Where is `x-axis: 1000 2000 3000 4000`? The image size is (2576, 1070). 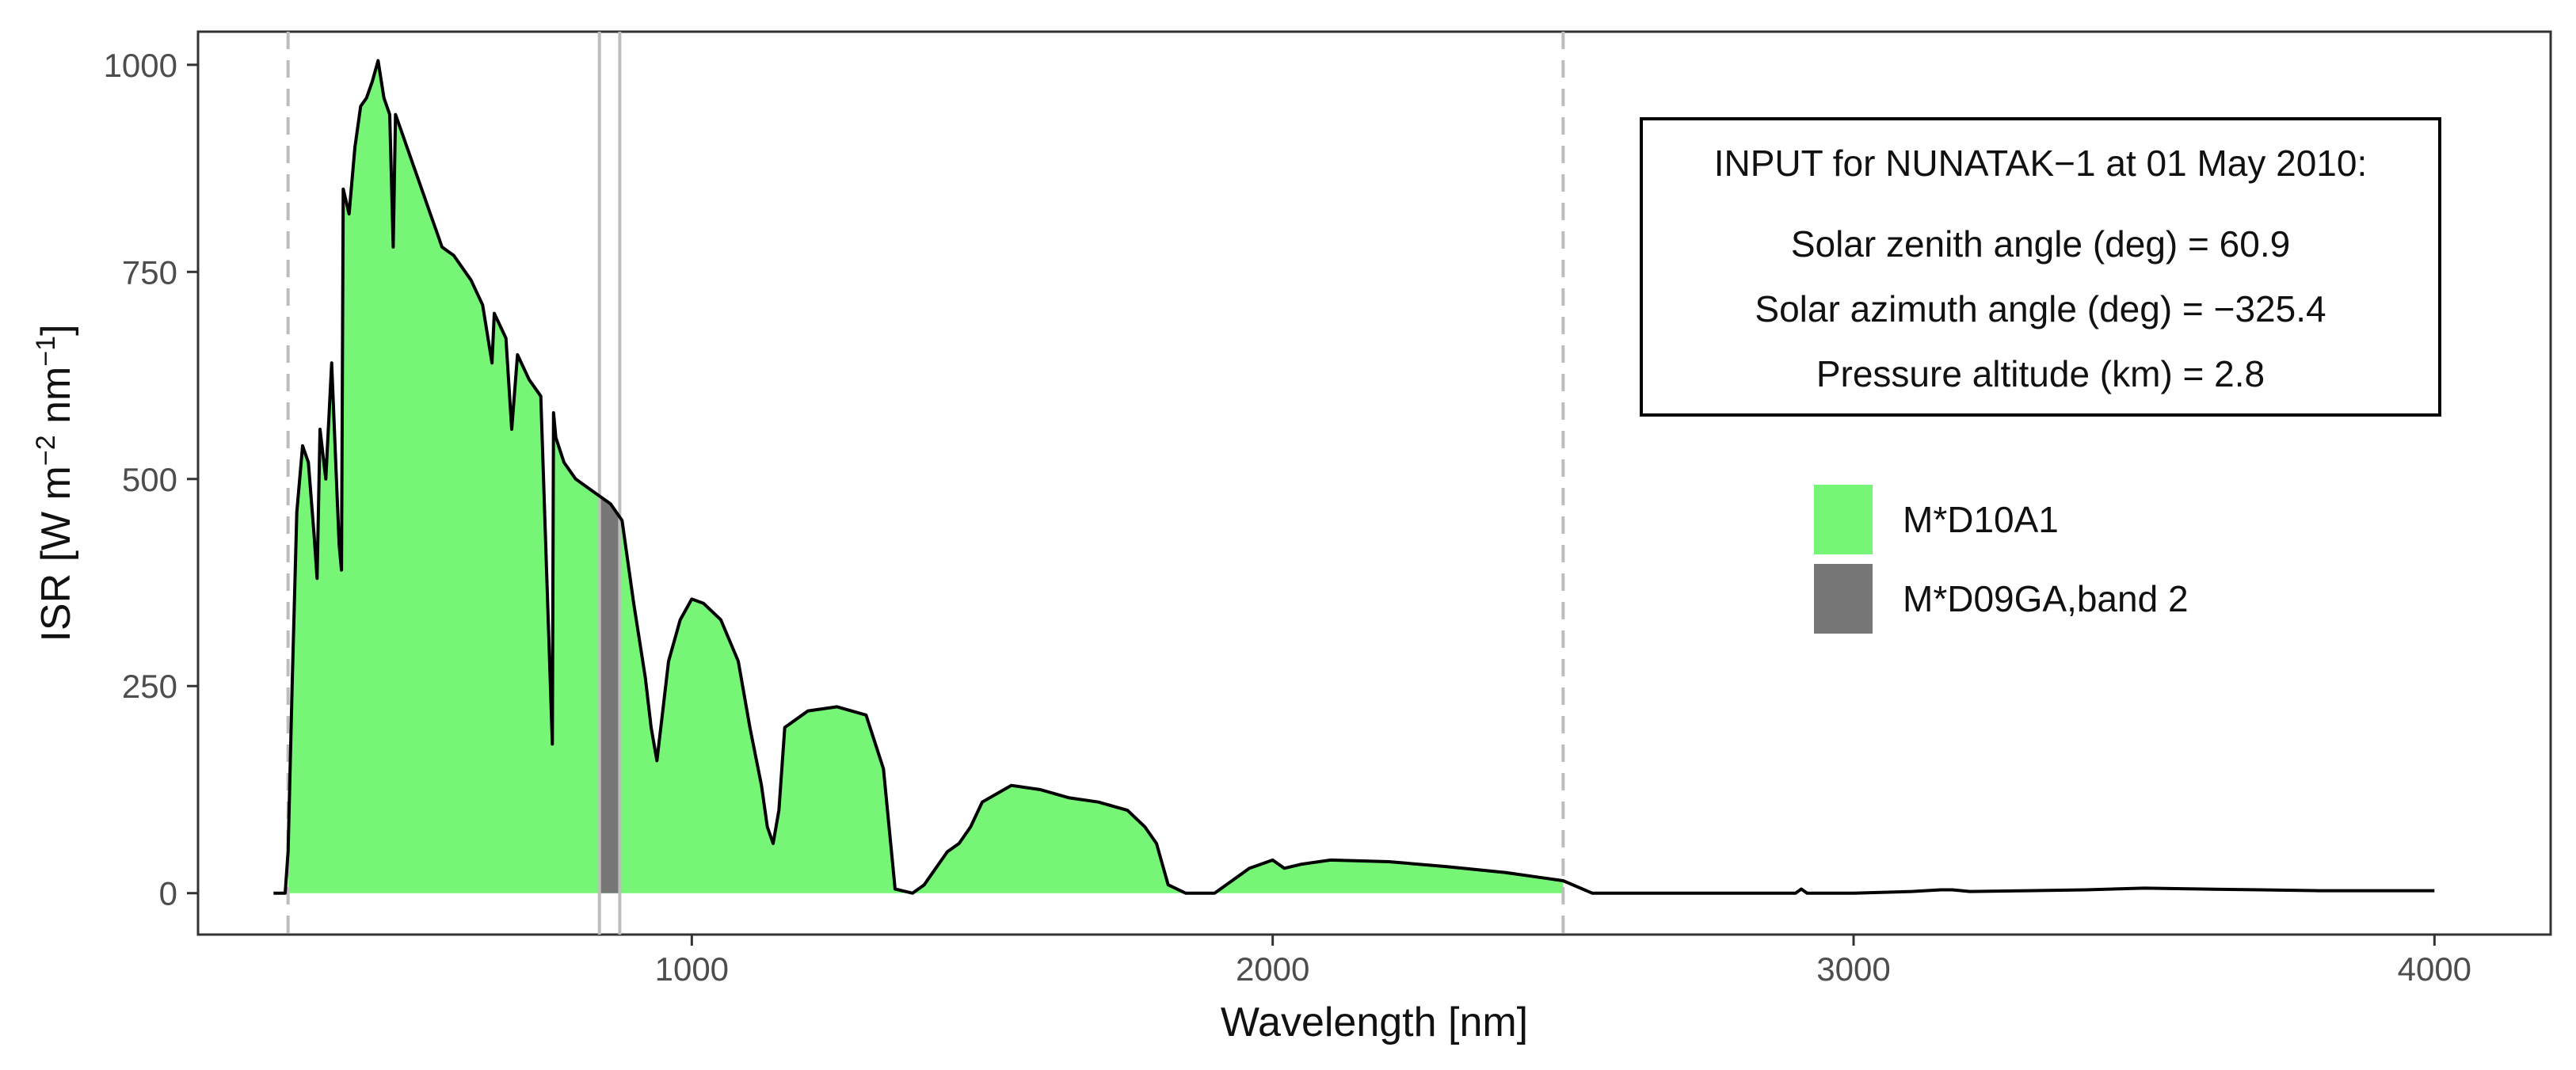 x-axis: 1000 2000 3000 4000 is located at coordinates (1563, 961).